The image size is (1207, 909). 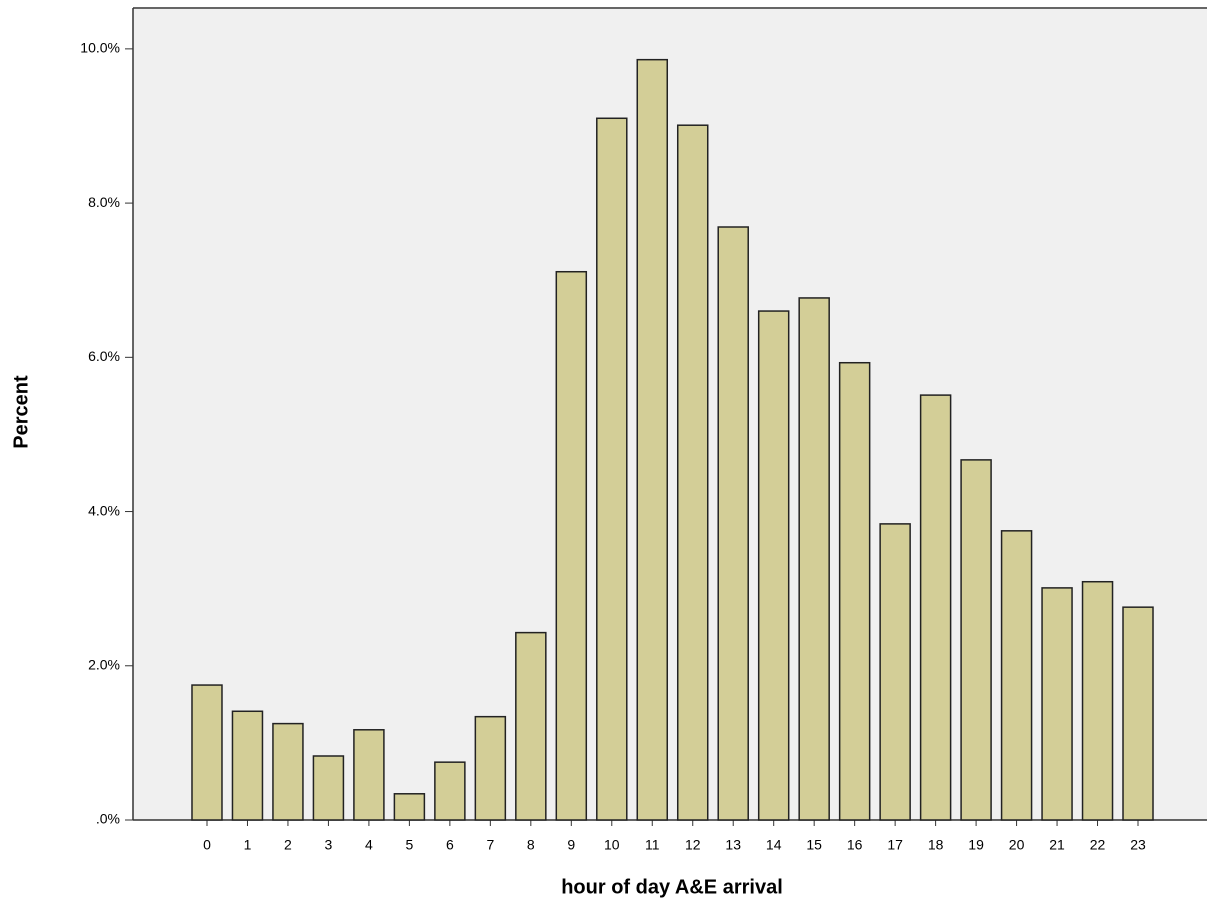 I want to click on x-tick-label: 23, so click(x=1138, y=845).